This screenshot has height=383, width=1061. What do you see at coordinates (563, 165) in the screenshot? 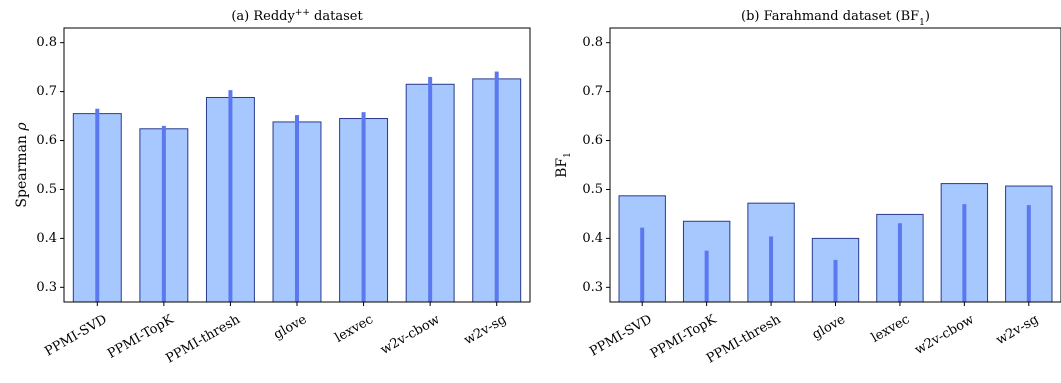
I see `y-axis-label: BF1` at bounding box center [563, 165].